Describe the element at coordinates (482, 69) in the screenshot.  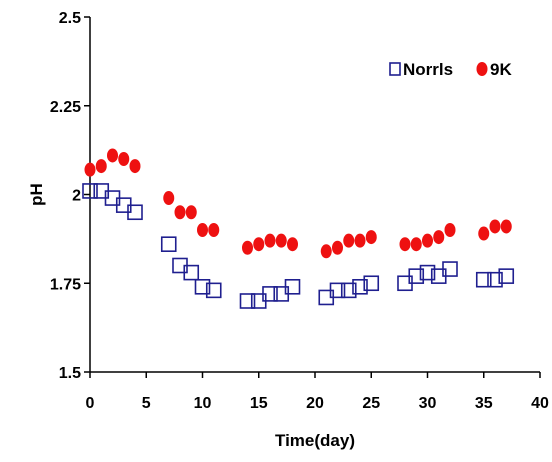
I see `legend-marker-9k` at that location.